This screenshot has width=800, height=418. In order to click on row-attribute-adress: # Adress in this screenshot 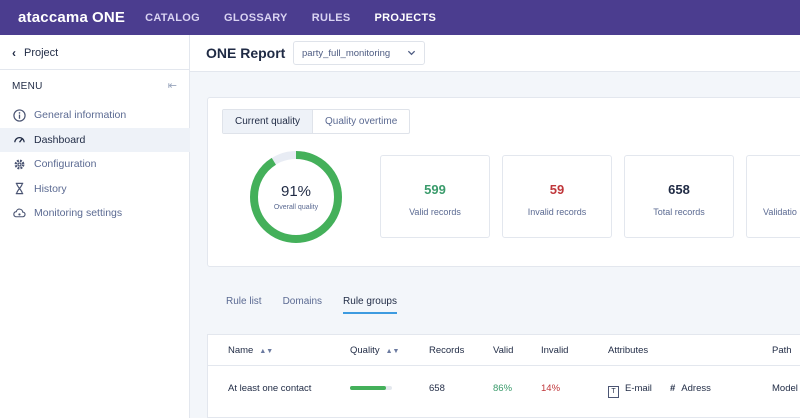, I will do `click(690, 388)`.